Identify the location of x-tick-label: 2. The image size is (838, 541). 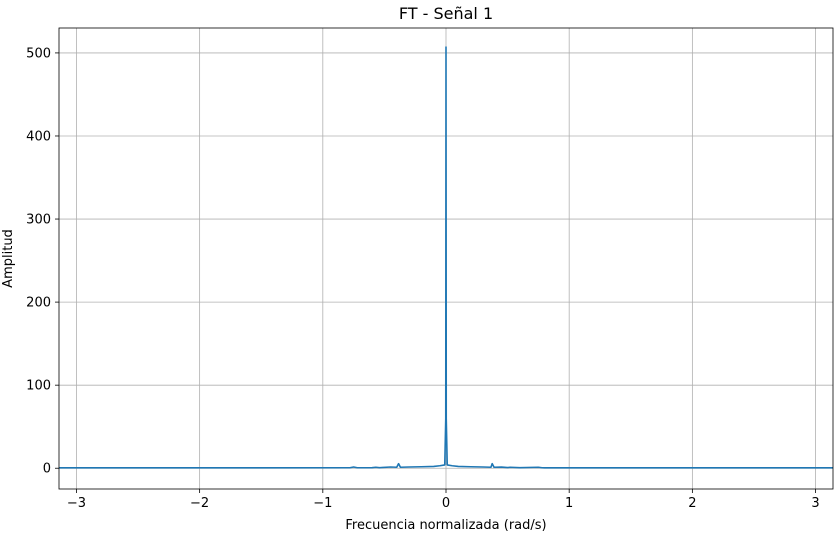
(692, 503).